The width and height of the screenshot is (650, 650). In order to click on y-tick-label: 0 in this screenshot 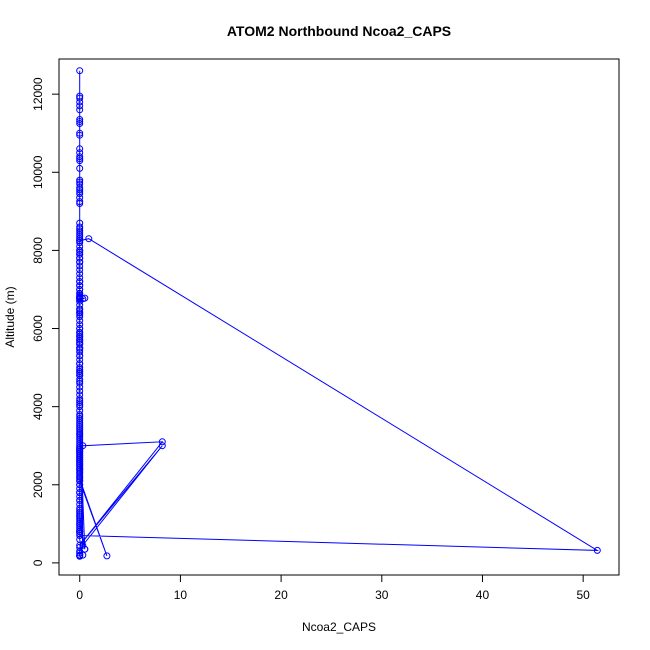, I will do `click(38, 562)`.